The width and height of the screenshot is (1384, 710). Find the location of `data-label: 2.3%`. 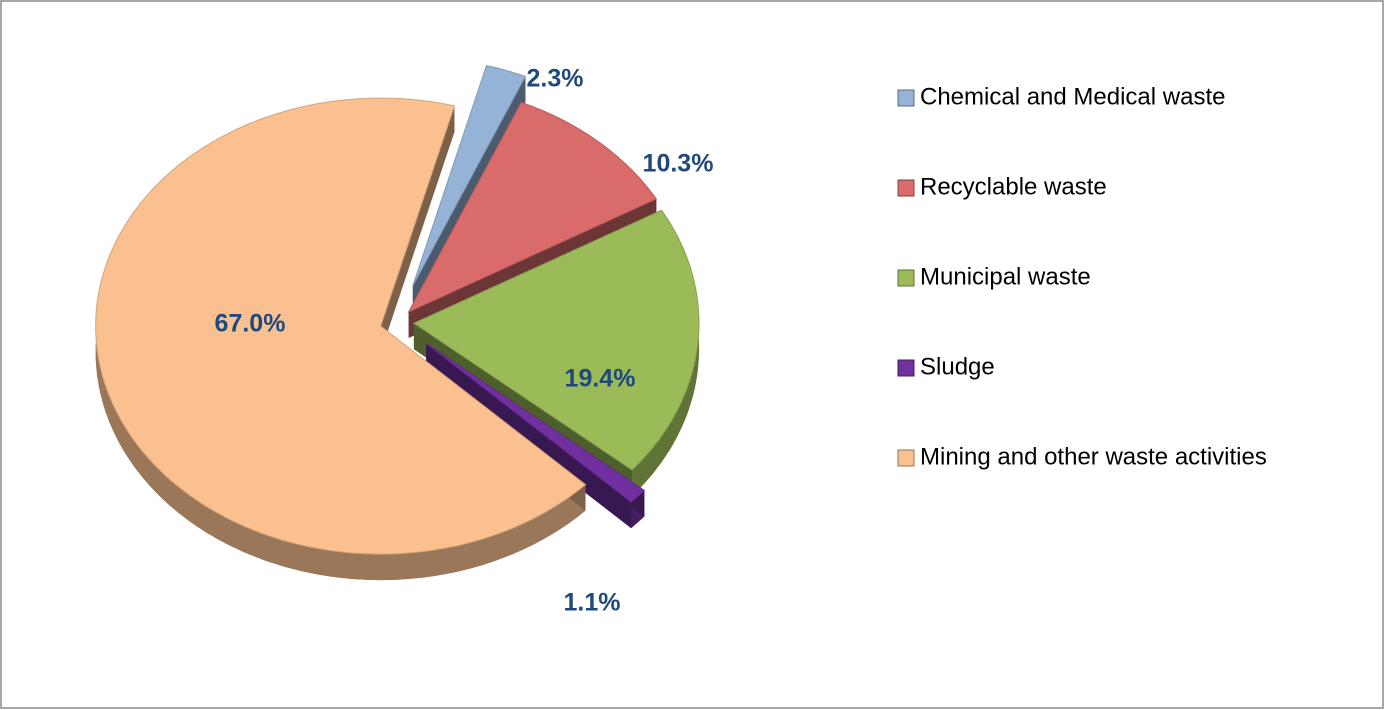

data-label: 2.3% is located at coordinates (555, 79).